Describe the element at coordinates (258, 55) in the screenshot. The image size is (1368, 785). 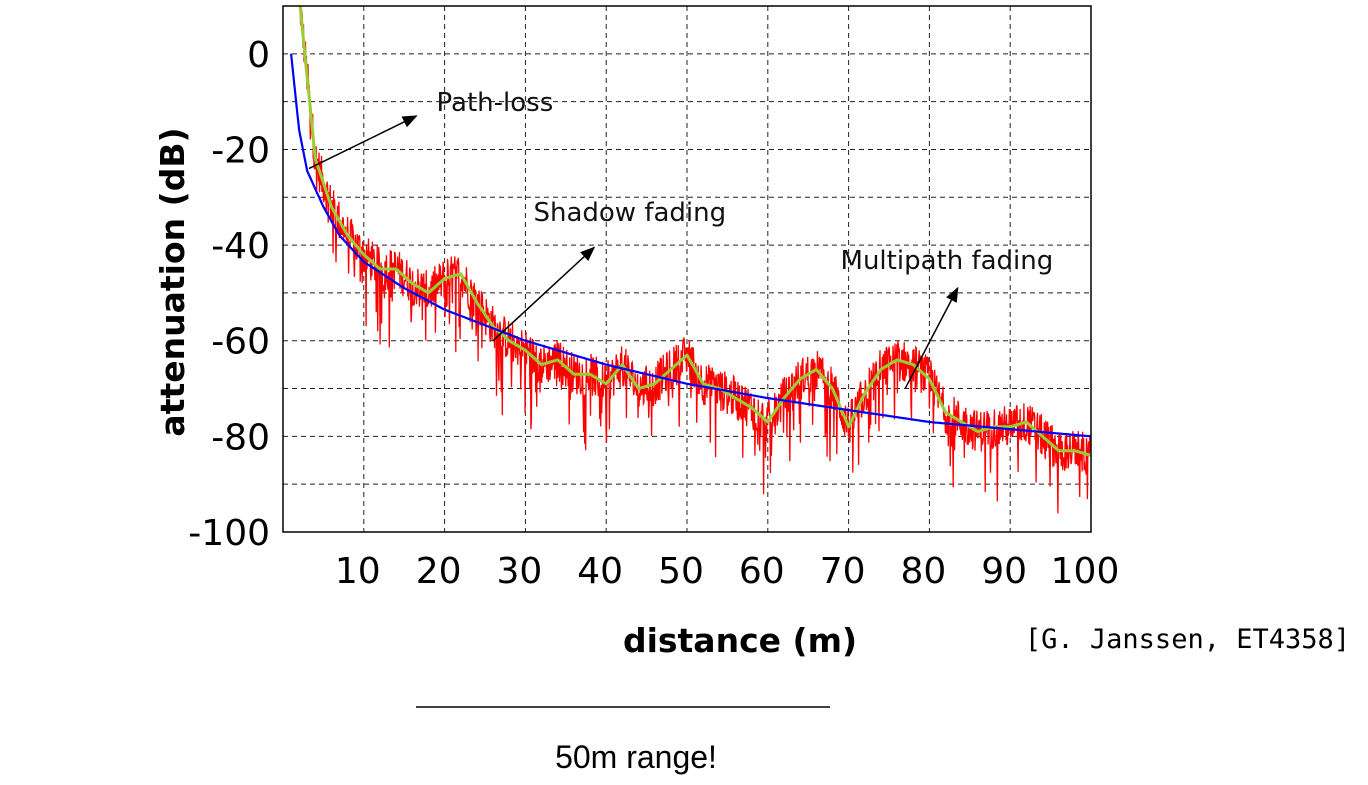
I see `y-tick-label: 0` at that location.